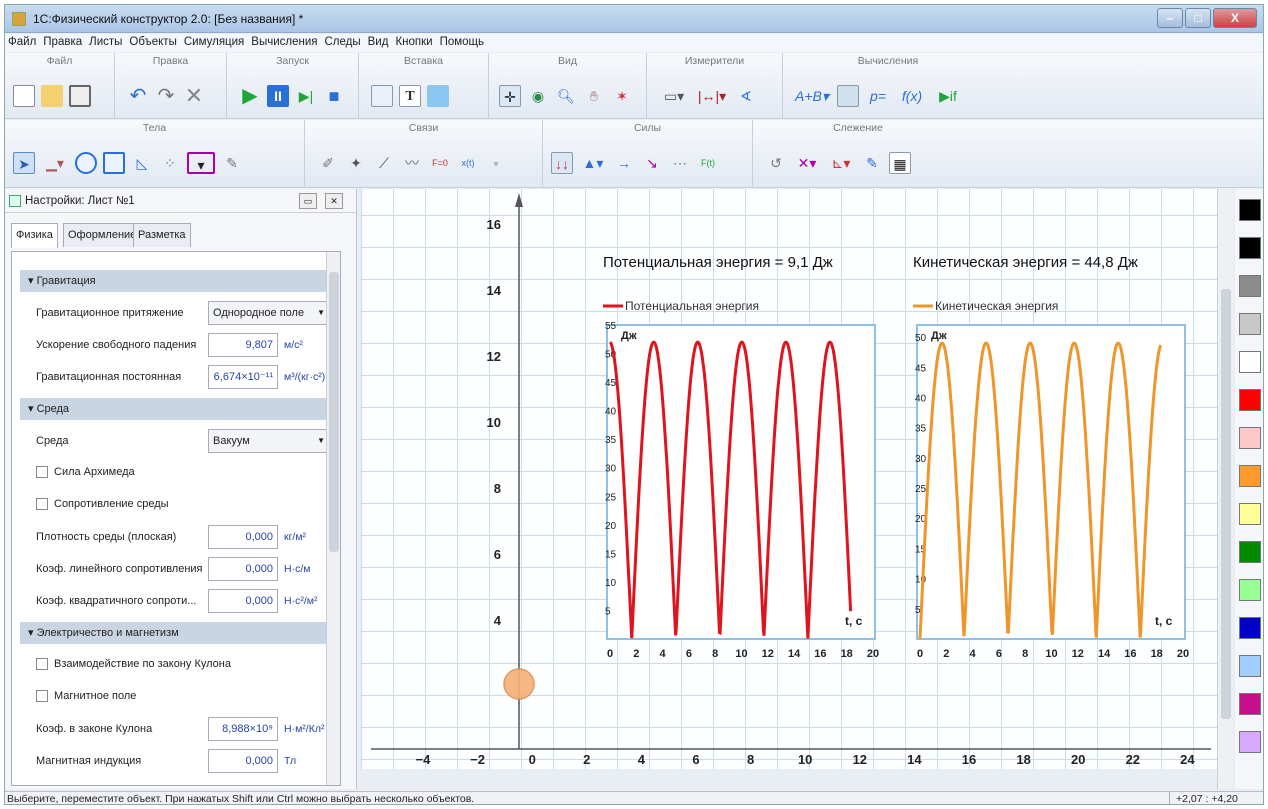 The image size is (1268, 809). What do you see at coordinates (243, 377) in the screenshot?
I see `G-field: 6,674×10⁻¹¹` at bounding box center [243, 377].